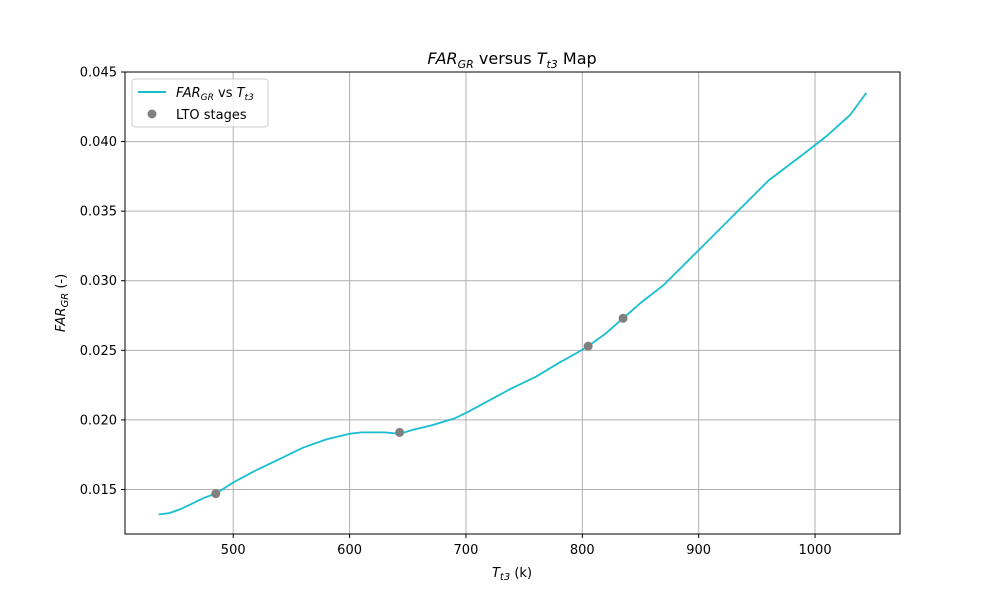 The height and width of the screenshot is (600, 1000). Describe the element at coordinates (98, 351) in the screenshot. I see `y-tick-label: 0.025` at that location.